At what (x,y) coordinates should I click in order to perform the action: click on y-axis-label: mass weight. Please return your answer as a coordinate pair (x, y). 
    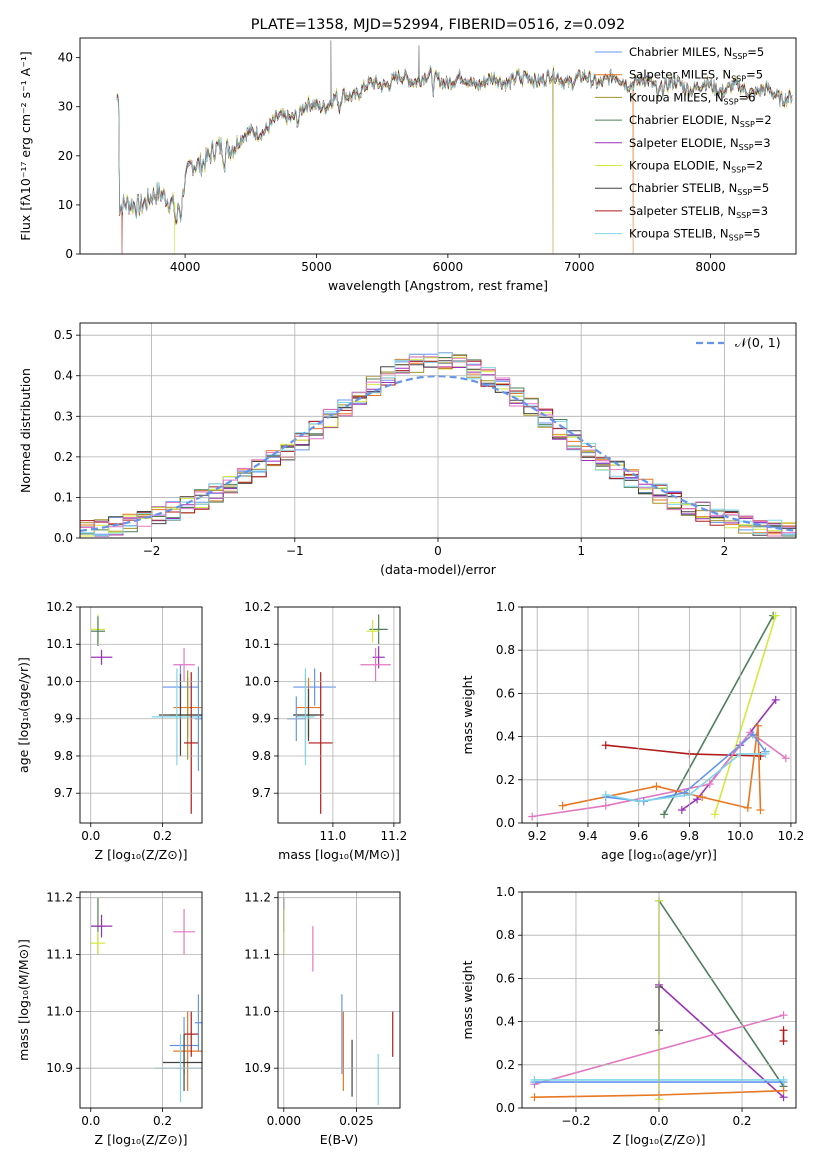
    Looking at the image, I should click on (467, 999).